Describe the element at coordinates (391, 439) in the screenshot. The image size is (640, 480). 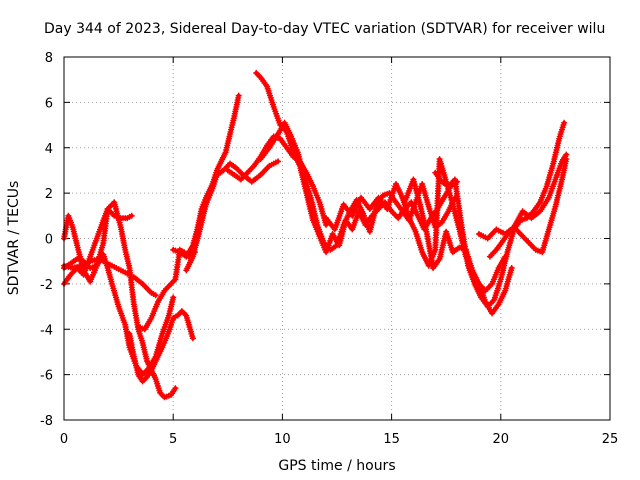
I see `x-tick-label: 15` at that location.